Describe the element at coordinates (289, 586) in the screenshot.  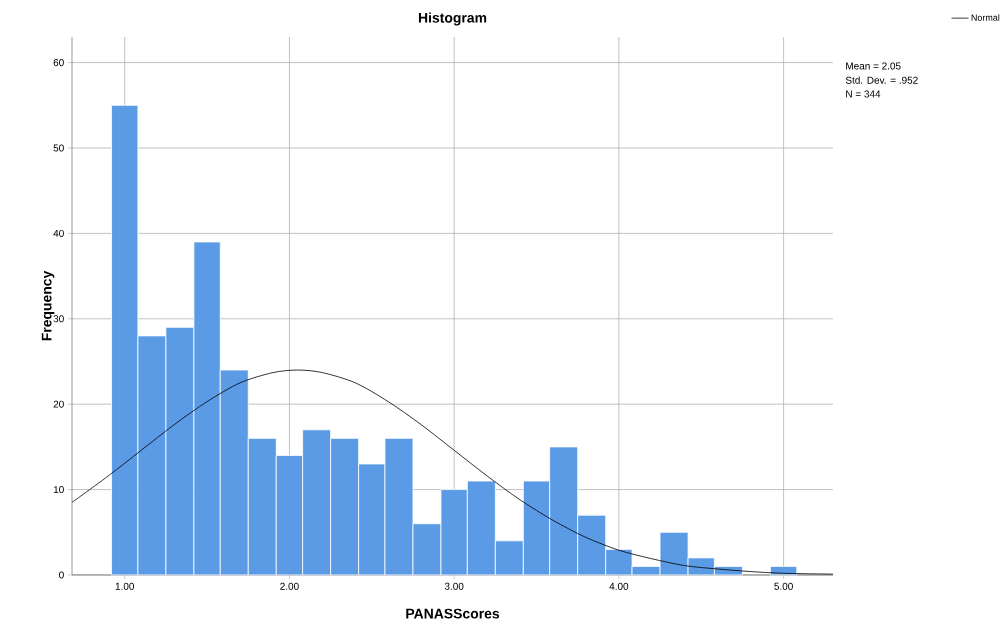
I see `x-tick-label: 2.00` at that location.